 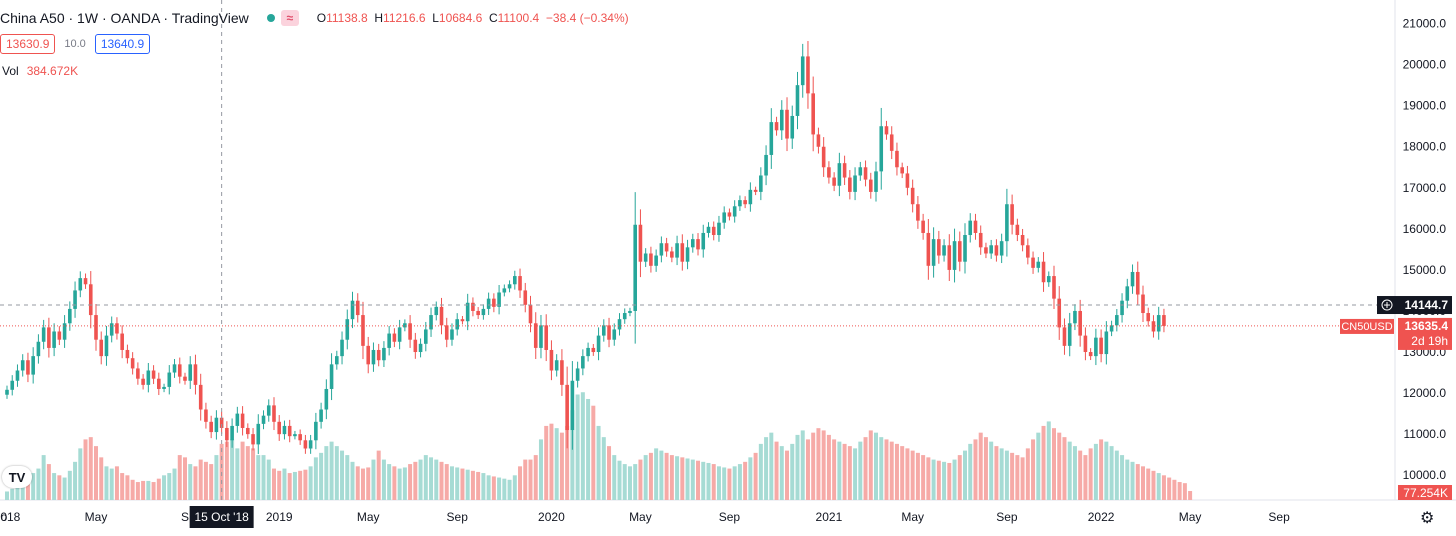 I want to click on sell-button: 13630.9, so click(x=28, y=44).